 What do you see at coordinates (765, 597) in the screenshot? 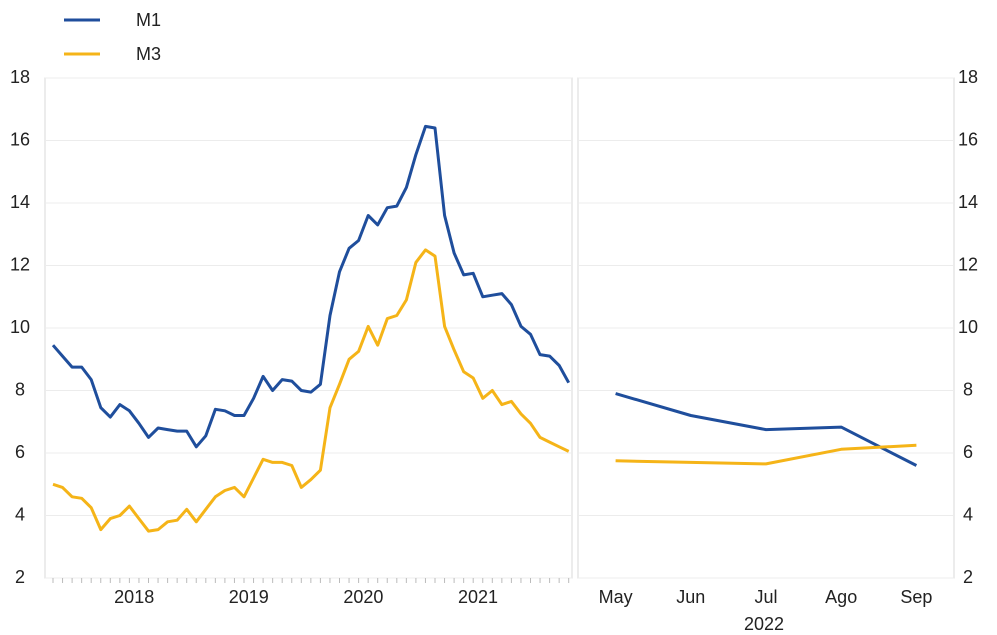
I see `x-tick-label: Jul` at bounding box center [765, 597].